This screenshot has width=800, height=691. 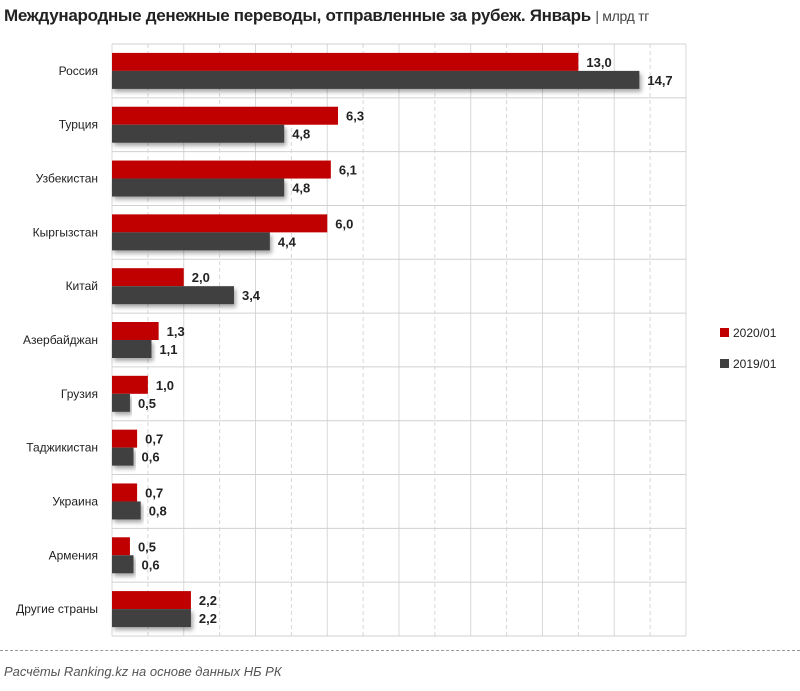 I want to click on data-label: 13,0, so click(x=598, y=62).